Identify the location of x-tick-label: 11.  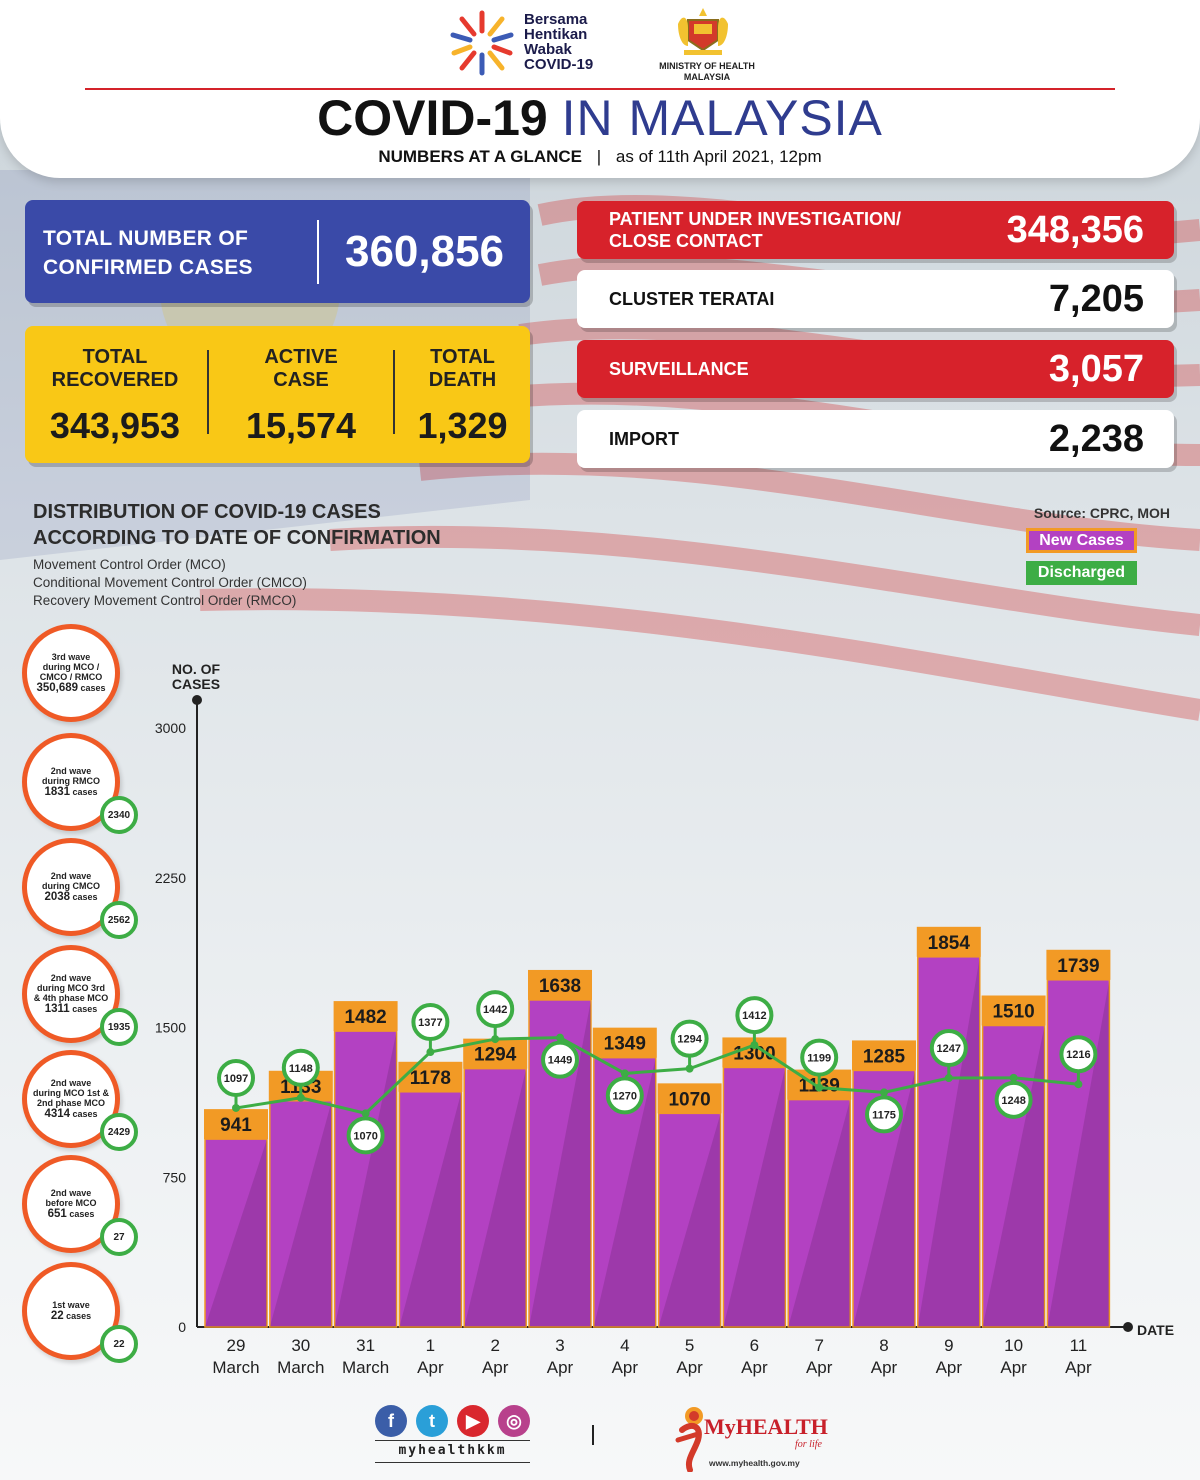
(1079, 1345).